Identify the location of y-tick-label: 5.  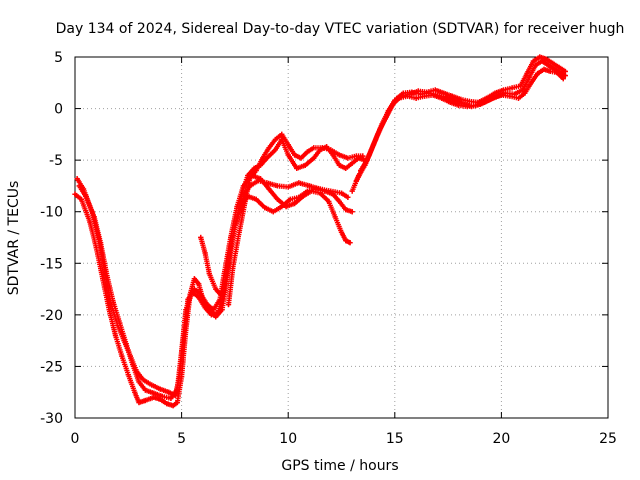
(58, 58).